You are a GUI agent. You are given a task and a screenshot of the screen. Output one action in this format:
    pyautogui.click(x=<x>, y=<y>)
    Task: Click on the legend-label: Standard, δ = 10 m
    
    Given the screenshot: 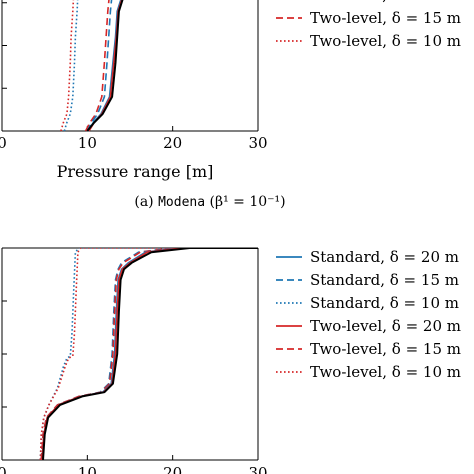 What is the action you would take?
    pyautogui.click(x=384, y=303)
    